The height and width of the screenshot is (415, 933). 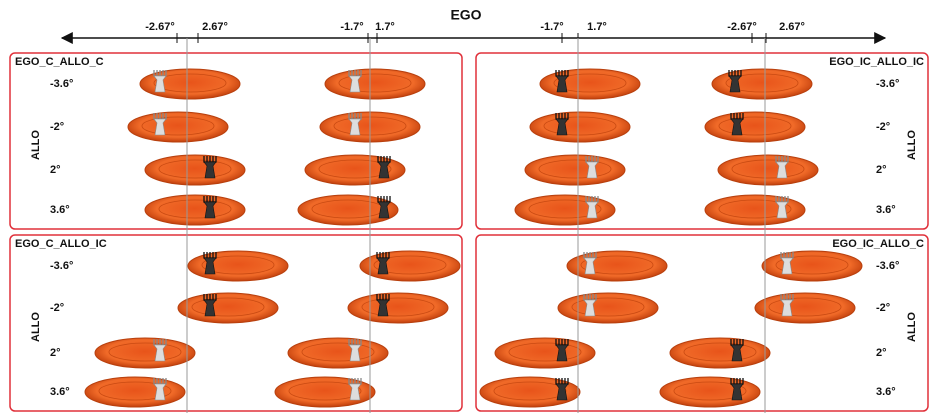 What do you see at coordinates (215, 27) in the screenshot?
I see `tick-label: 2.67°` at bounding box center [215, 27].